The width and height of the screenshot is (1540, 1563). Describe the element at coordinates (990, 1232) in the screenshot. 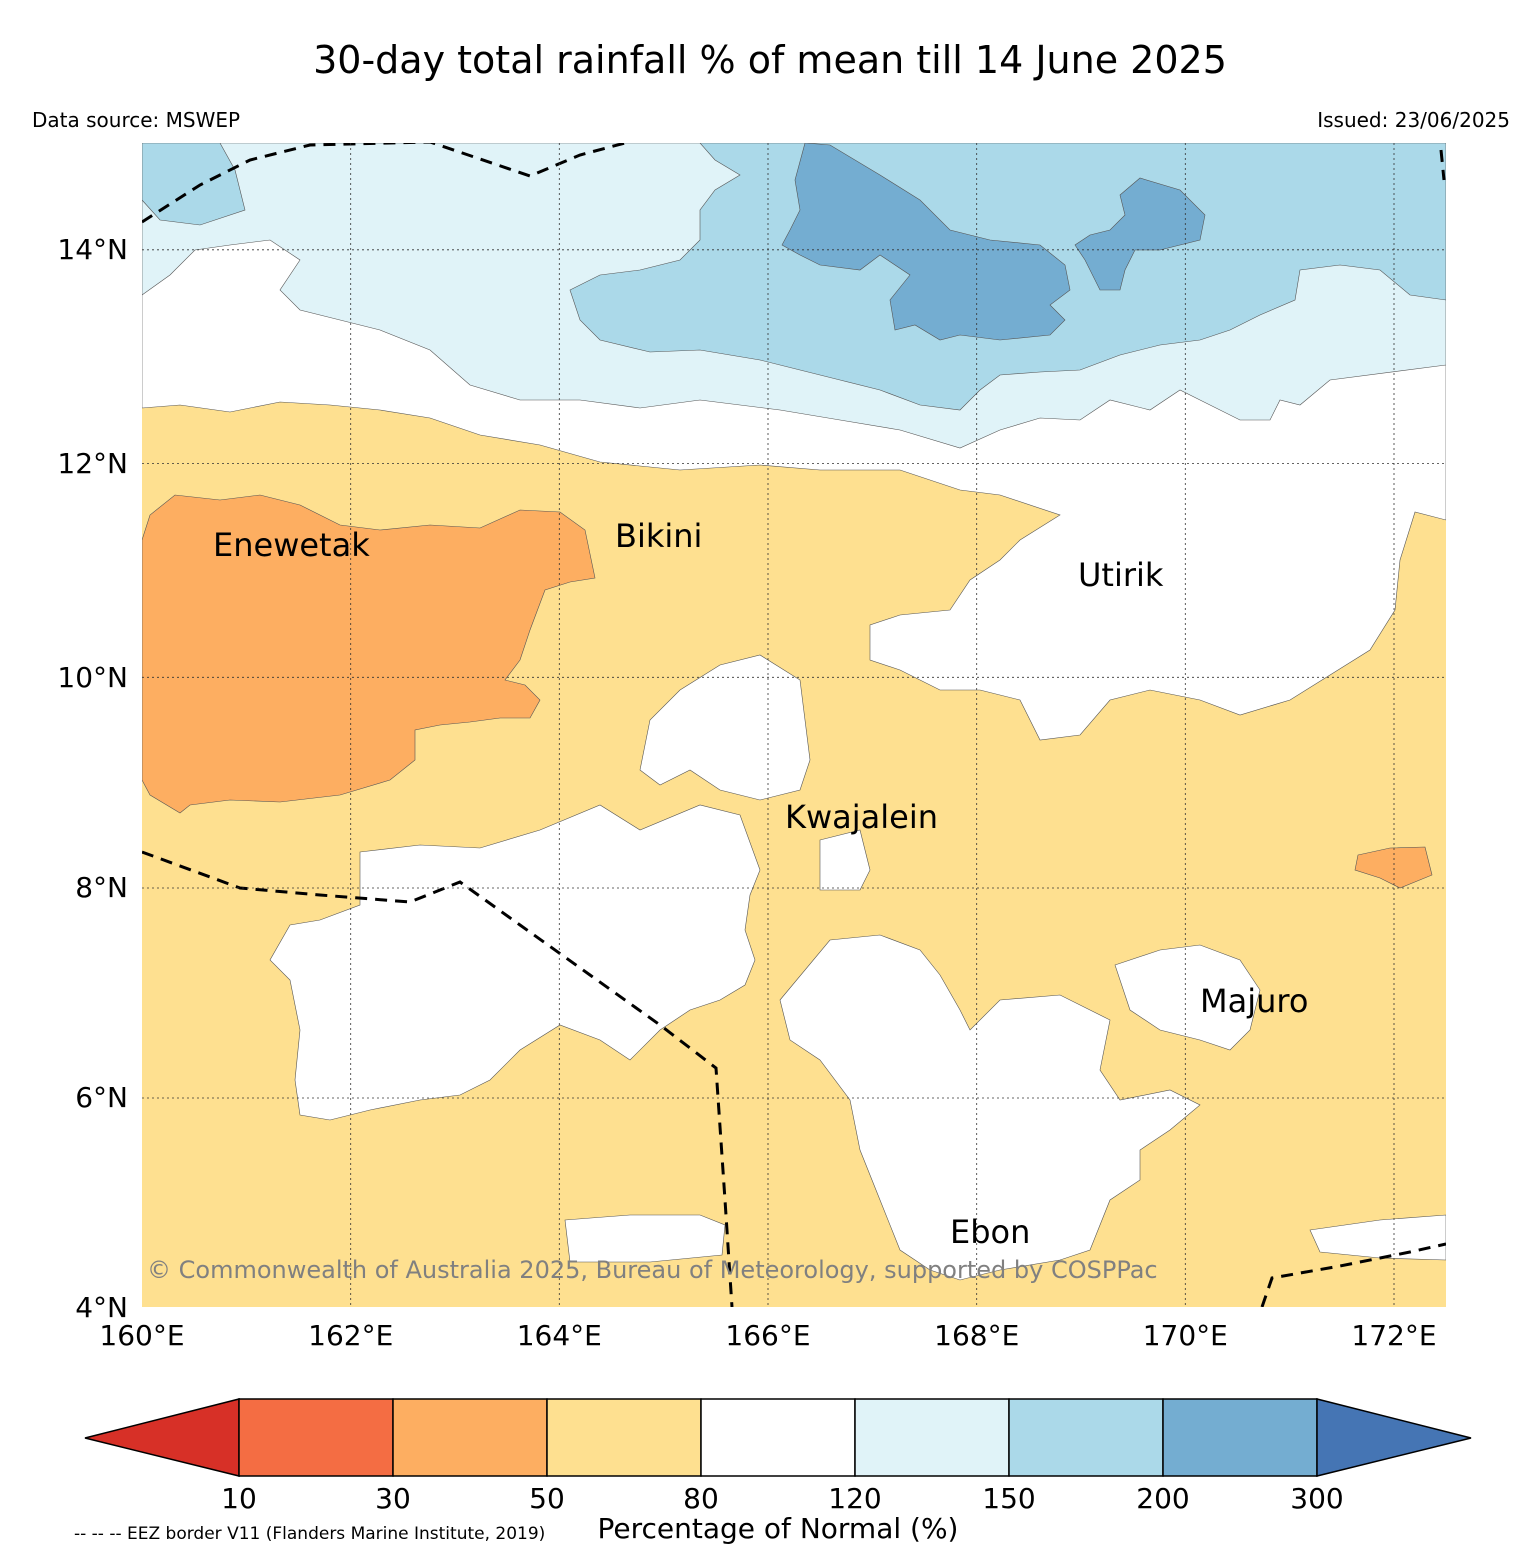

I see `place-label-ebon: Ebon` at that location.